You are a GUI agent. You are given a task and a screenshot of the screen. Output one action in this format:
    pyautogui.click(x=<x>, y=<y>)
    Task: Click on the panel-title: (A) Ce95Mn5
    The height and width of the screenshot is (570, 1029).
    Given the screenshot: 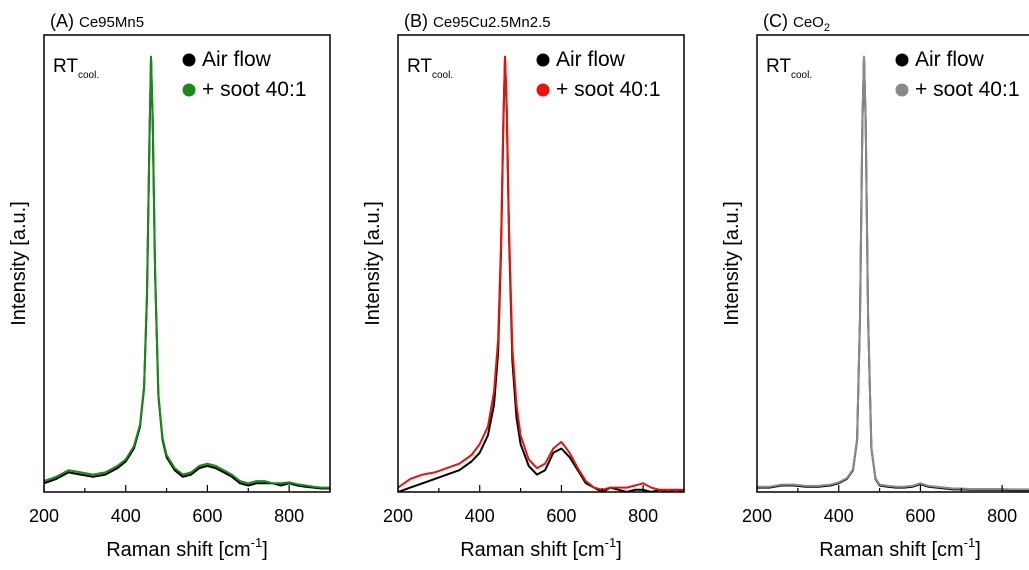 What is the action you would take?
    pyautogui.click(x=97, y=21)
    